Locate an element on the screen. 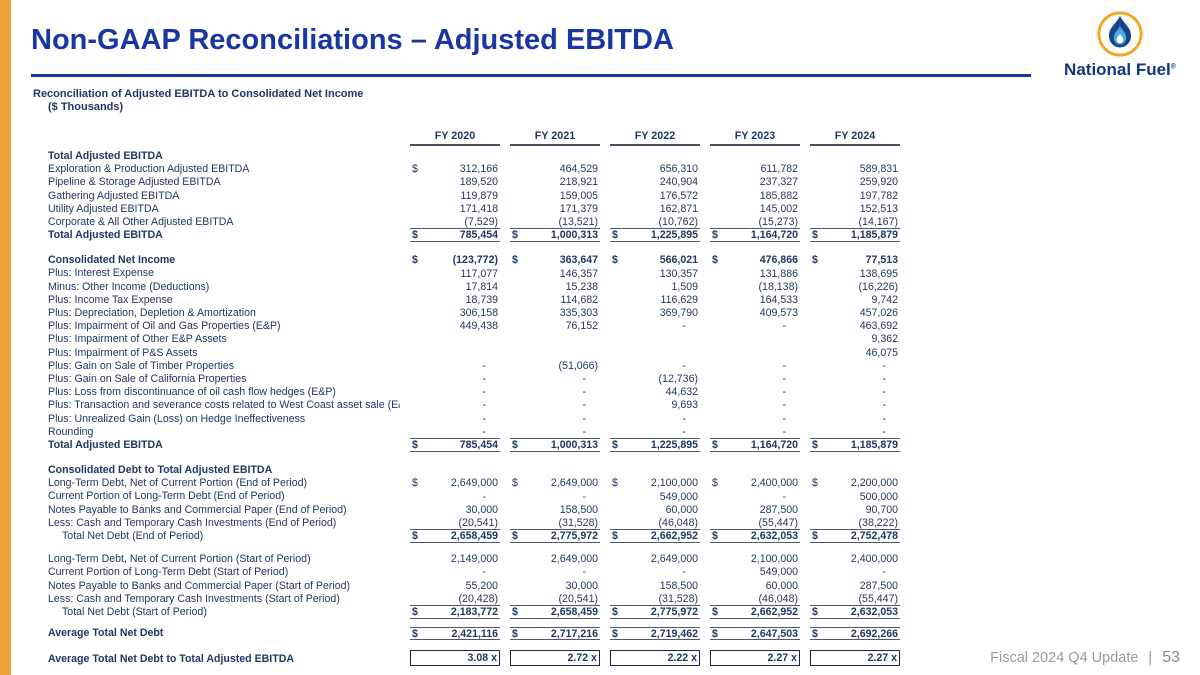 Image resolution: width=1200 pixels, height=675 pixels. table-cell: 76,152 is located at coordinates (555, 326).